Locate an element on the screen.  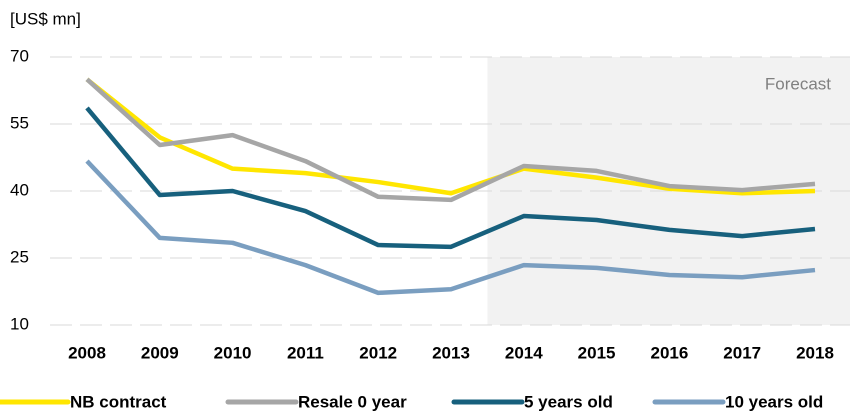
y-tick-label: 55 is located at coordinates (19, 122).